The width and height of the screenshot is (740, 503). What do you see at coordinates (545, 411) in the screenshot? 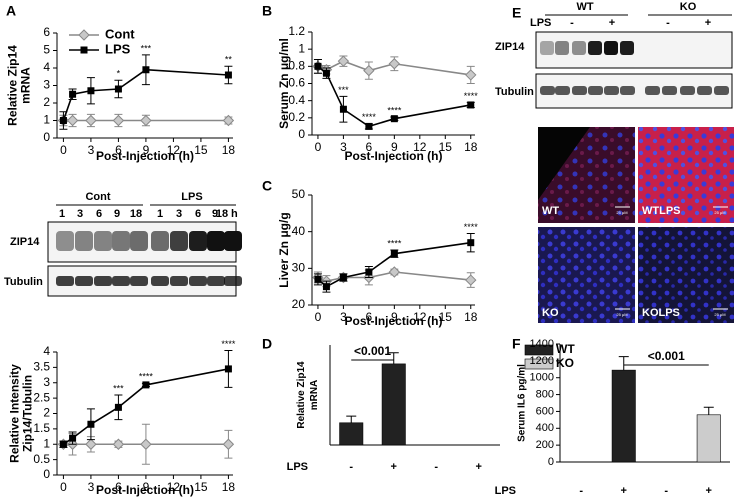
I see `y-tick-label: 600` at bounding box center [545, 411].